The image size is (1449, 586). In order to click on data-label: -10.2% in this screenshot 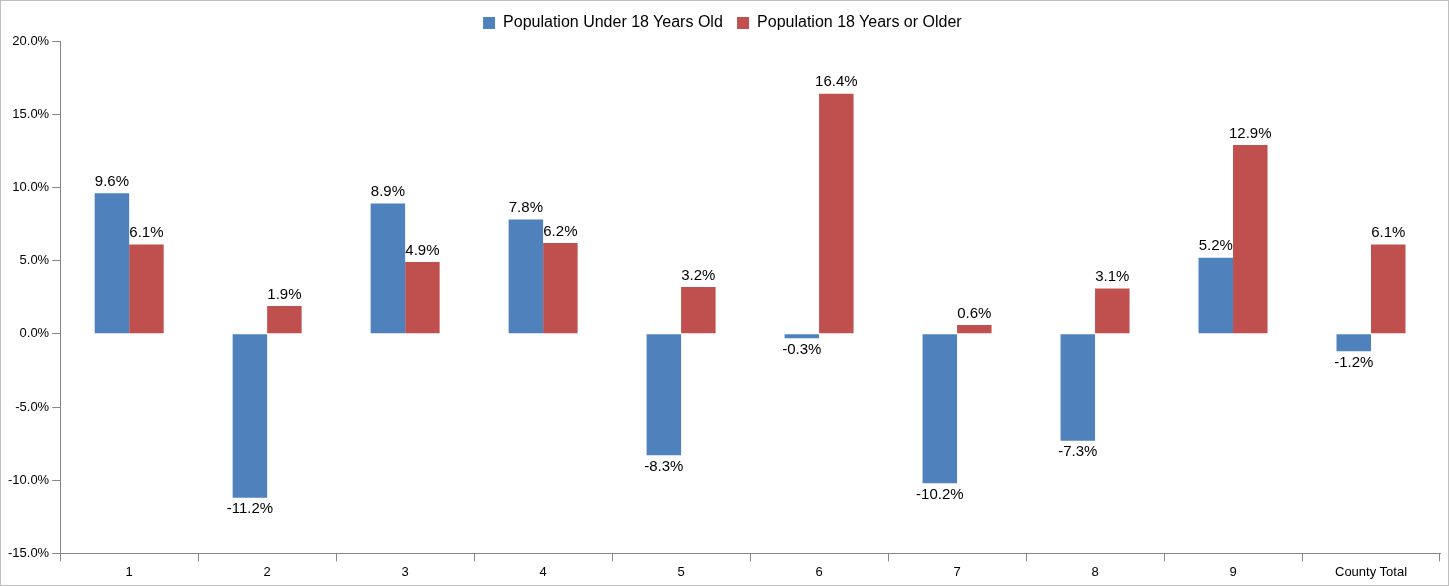, I will do `click(940, 493)`.